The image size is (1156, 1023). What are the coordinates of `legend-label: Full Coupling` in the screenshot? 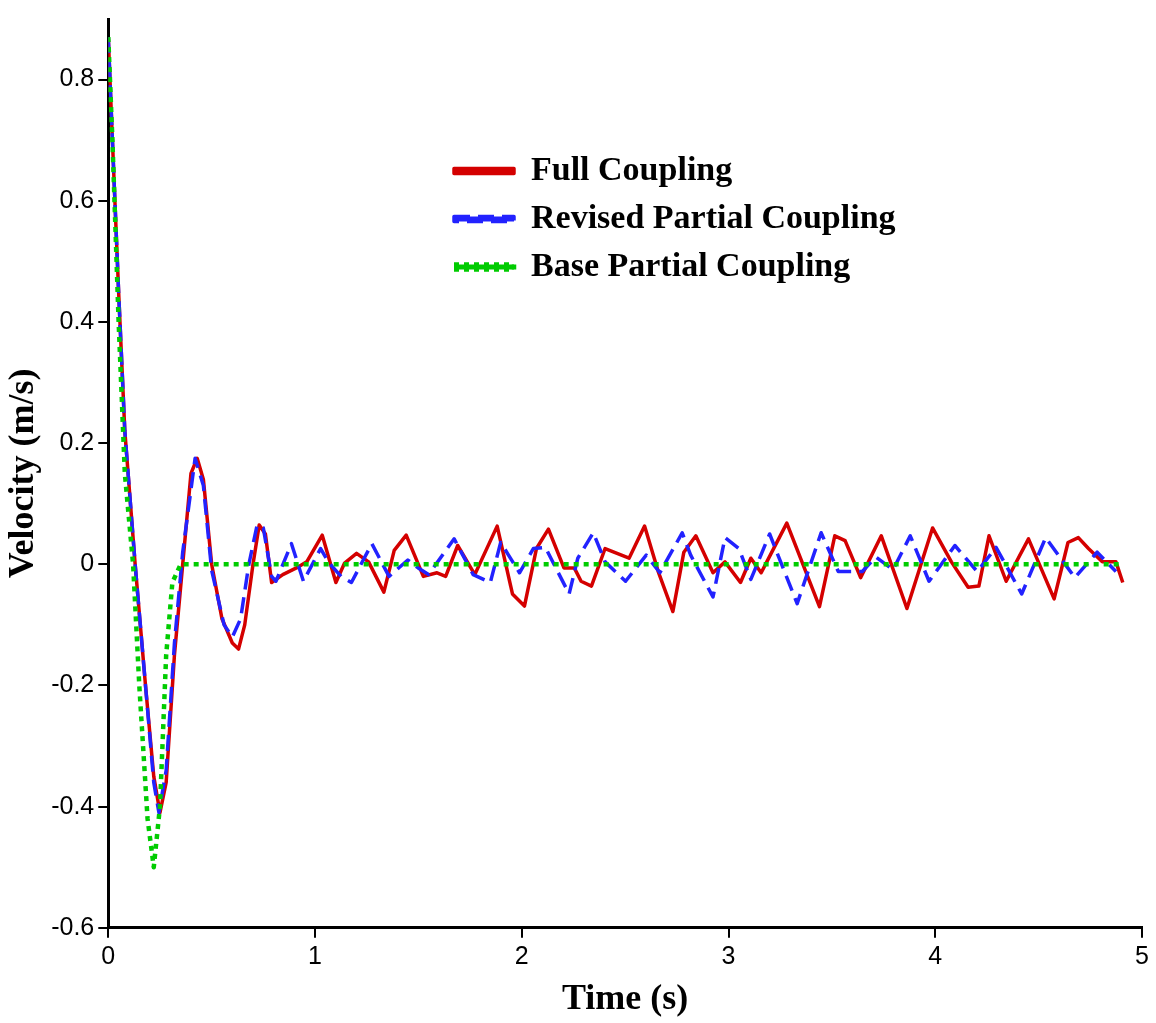 It's located at (632, 168).